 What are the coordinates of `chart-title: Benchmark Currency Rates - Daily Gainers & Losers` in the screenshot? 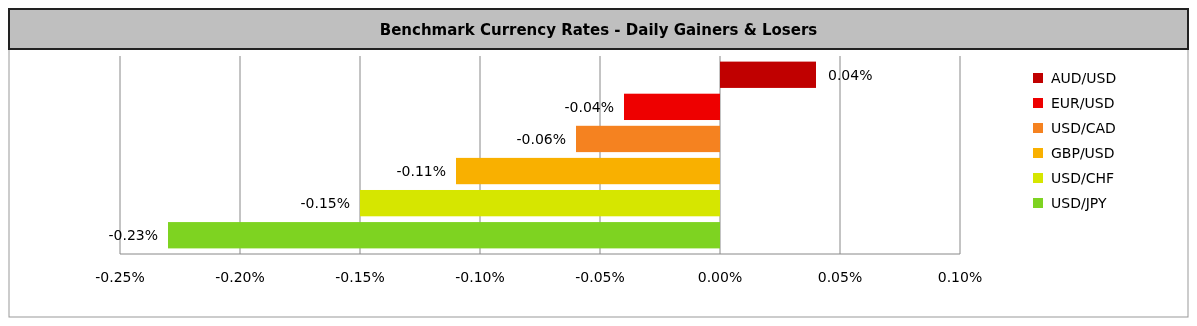 It's located at (598, 30).